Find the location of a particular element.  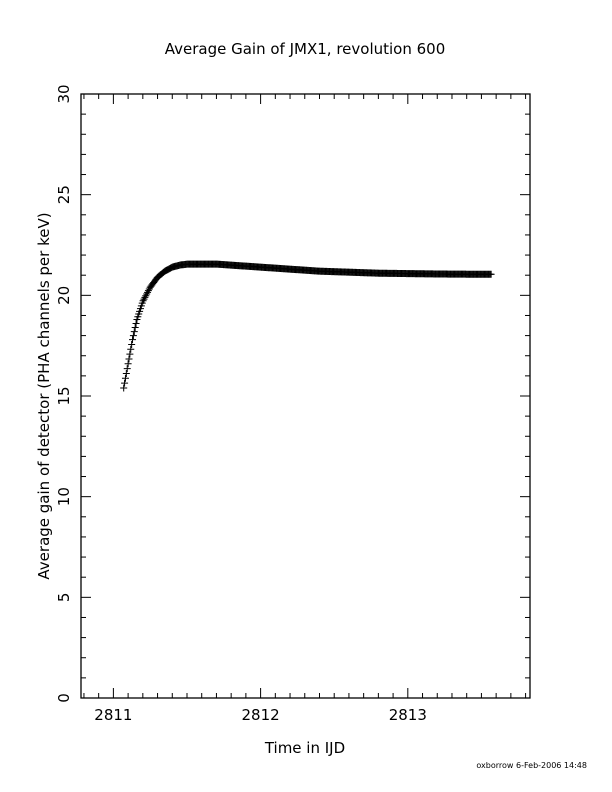

x-tick-label: 2811 is located at coordinates (113, 715).